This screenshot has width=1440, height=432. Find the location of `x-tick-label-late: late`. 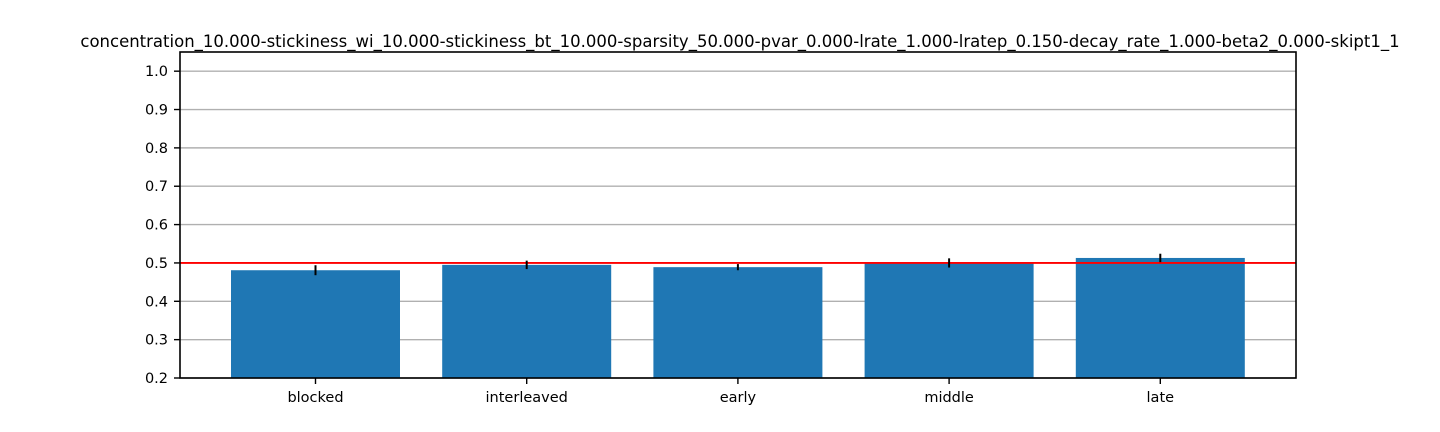

x-tick-label-late: late is located at coordinates (1161, 398).